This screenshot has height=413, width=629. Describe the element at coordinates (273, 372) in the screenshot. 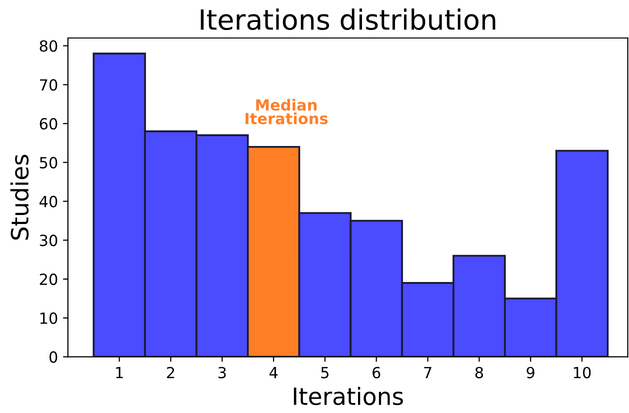

I see `x-tick-label: 4` at that location.